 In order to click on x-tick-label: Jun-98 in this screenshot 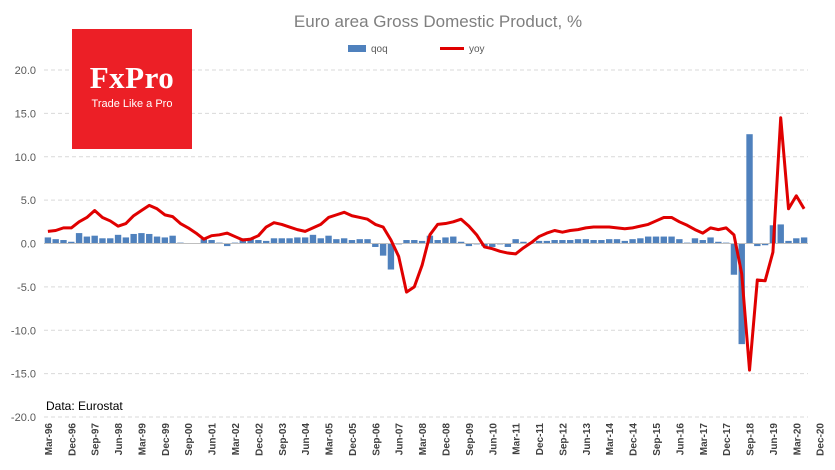, I will do `click(119, 439)`.